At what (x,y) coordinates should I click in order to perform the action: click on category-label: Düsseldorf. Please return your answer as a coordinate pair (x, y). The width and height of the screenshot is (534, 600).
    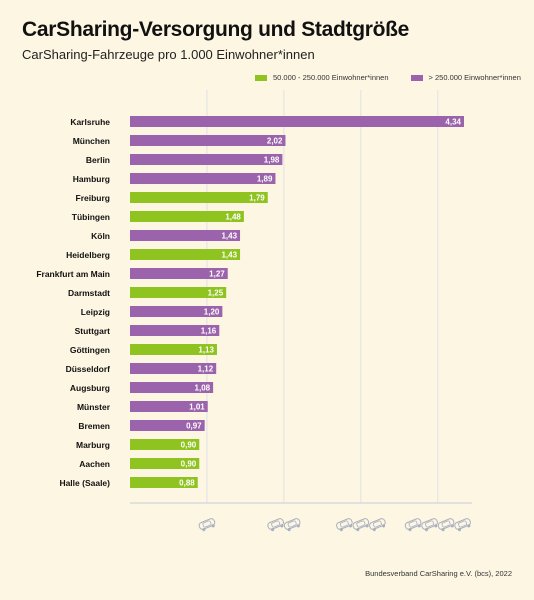
    Looking at the image, I should click on (88, 369).